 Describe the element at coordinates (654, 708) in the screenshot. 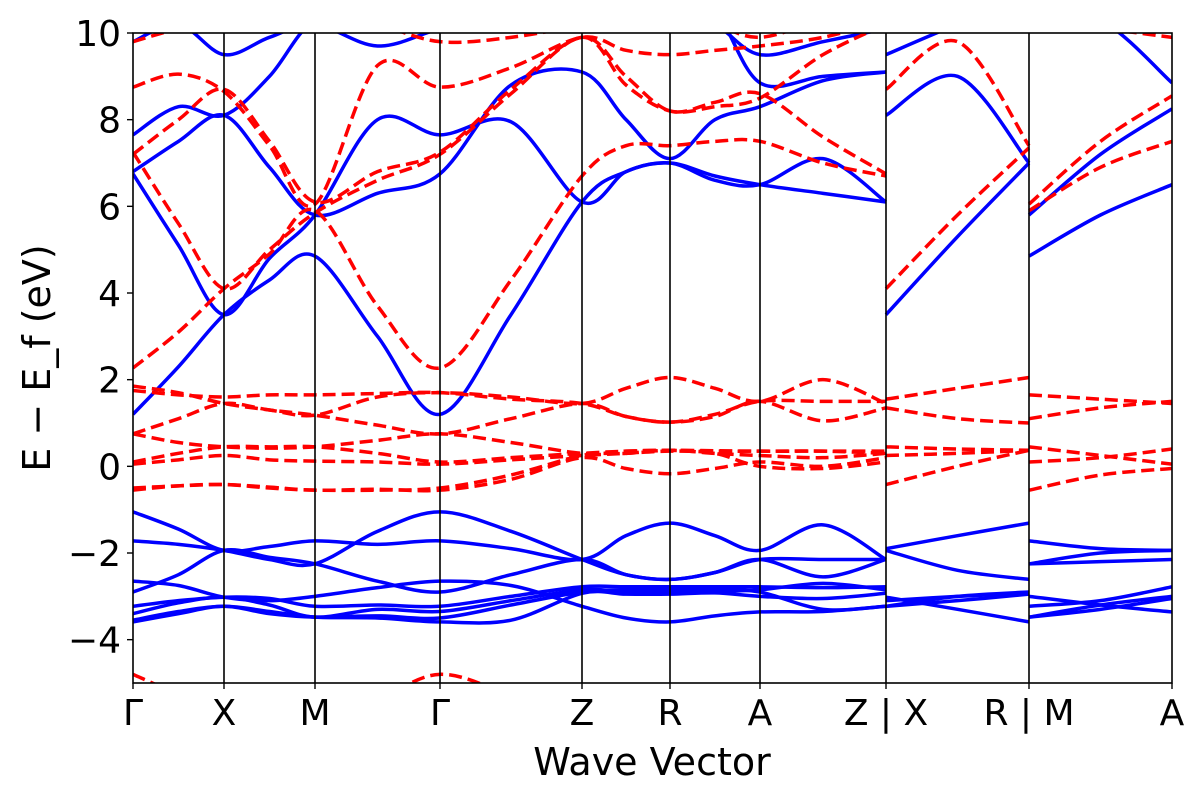

I see `x-axis: Γ X M Γ Z R A Z | X R | M A` at that location.